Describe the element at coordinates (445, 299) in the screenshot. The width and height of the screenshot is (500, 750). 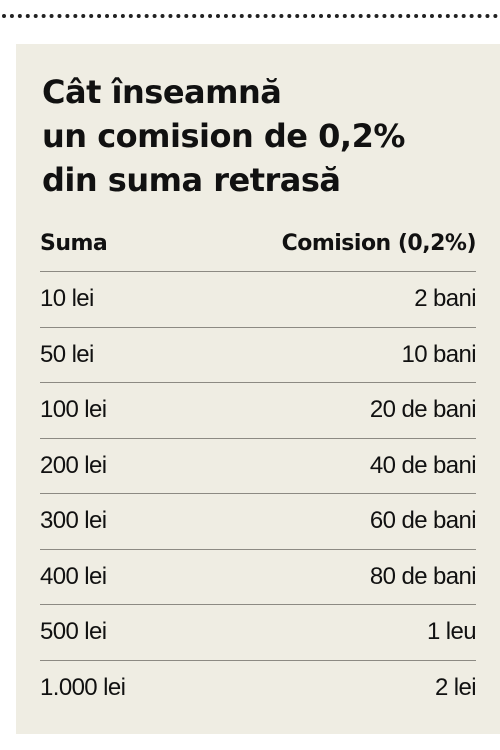
I see `commission-cell: 2 bani` at that location.